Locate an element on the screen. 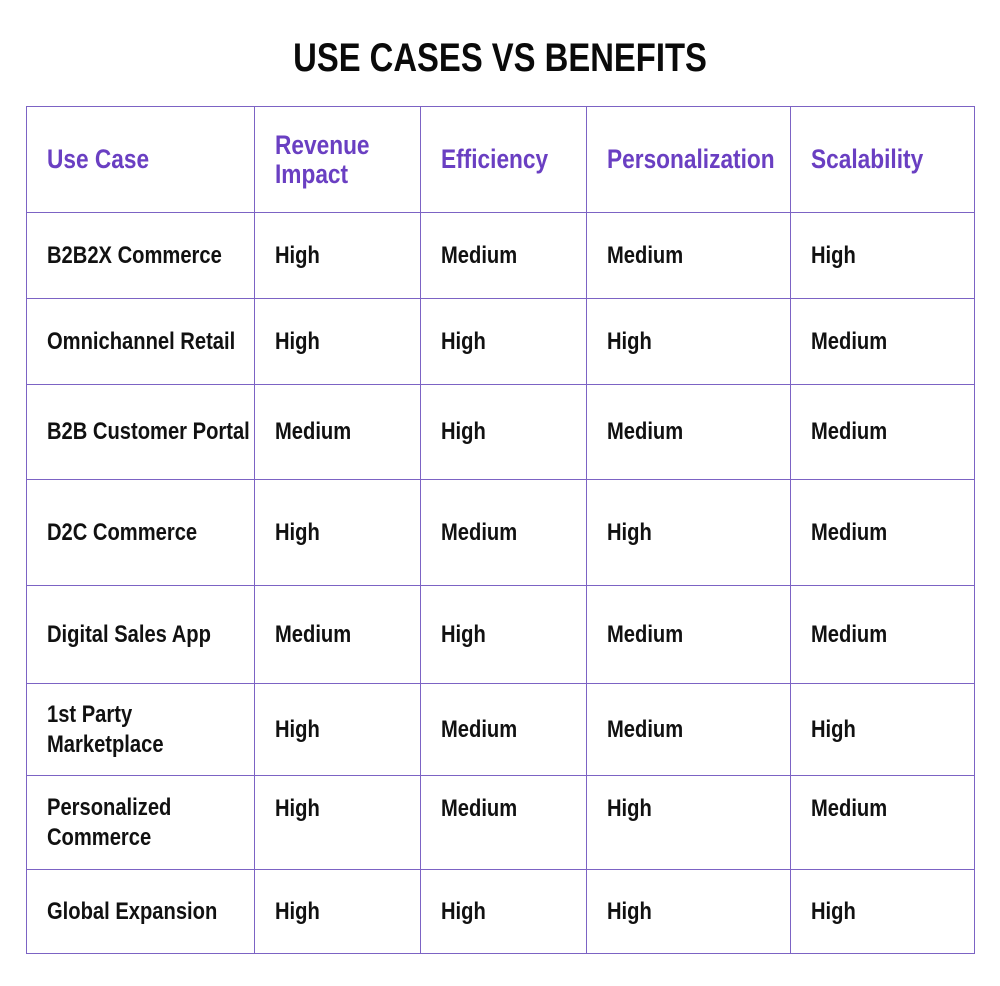 Image resolution: width=1000 pixels, height=986 pixels. header-scalability: Scalability is located at coordinates (882, 159).